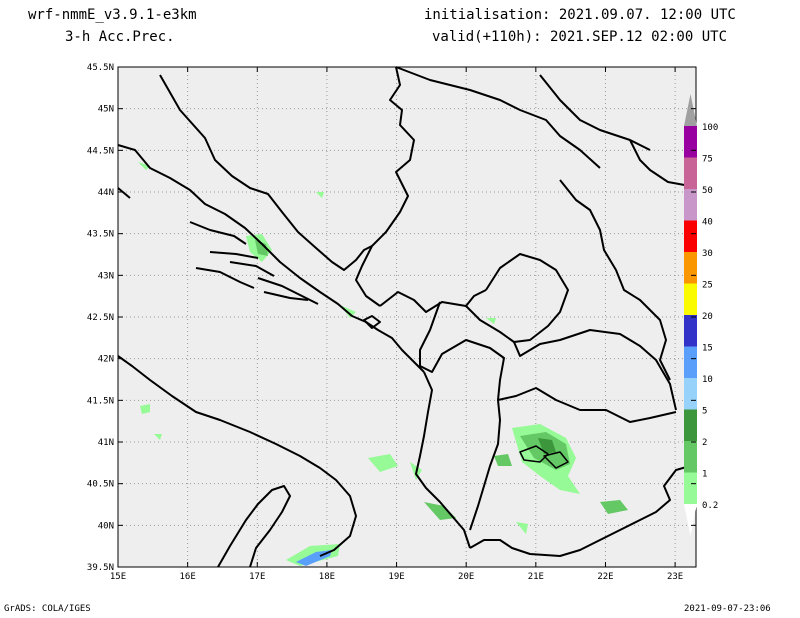  I want to click on colorbar-label: 2, so click(704, 443).